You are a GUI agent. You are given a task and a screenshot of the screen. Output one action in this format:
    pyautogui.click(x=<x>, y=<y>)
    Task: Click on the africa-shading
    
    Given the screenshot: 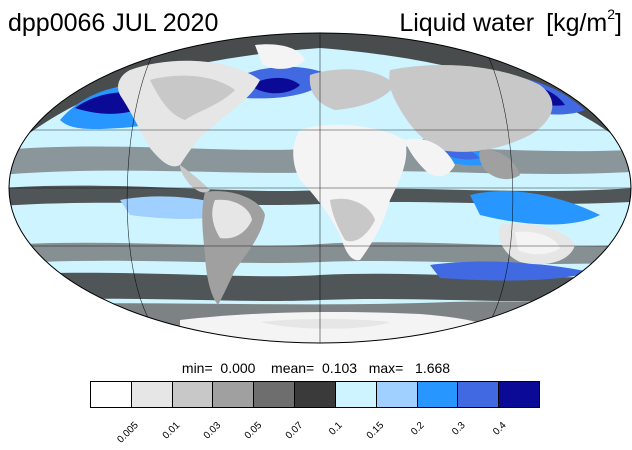 What is the action you would take?
    pyautogui.click(x=352, y=220)
    